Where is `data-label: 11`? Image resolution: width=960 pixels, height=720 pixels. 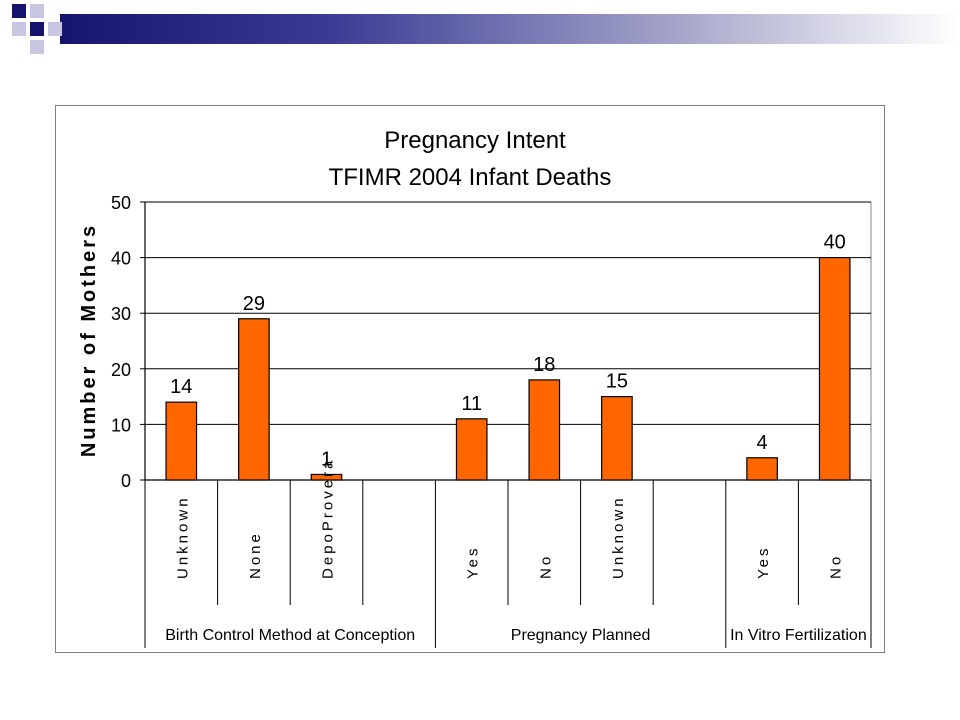 data-label: 11 is located at coordinates (471, 404).